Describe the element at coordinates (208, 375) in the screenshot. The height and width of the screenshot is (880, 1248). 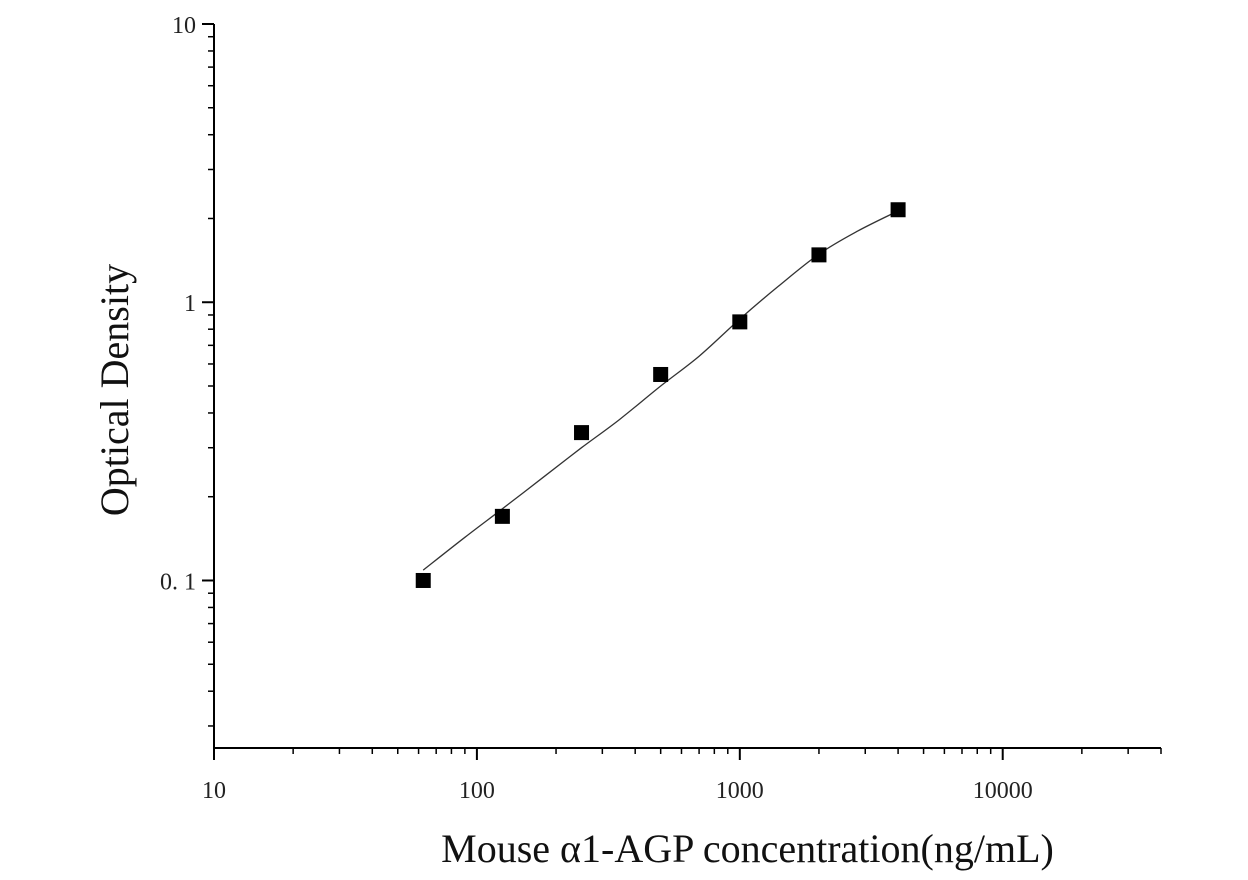
I see `y-axis-ticks` at that location.